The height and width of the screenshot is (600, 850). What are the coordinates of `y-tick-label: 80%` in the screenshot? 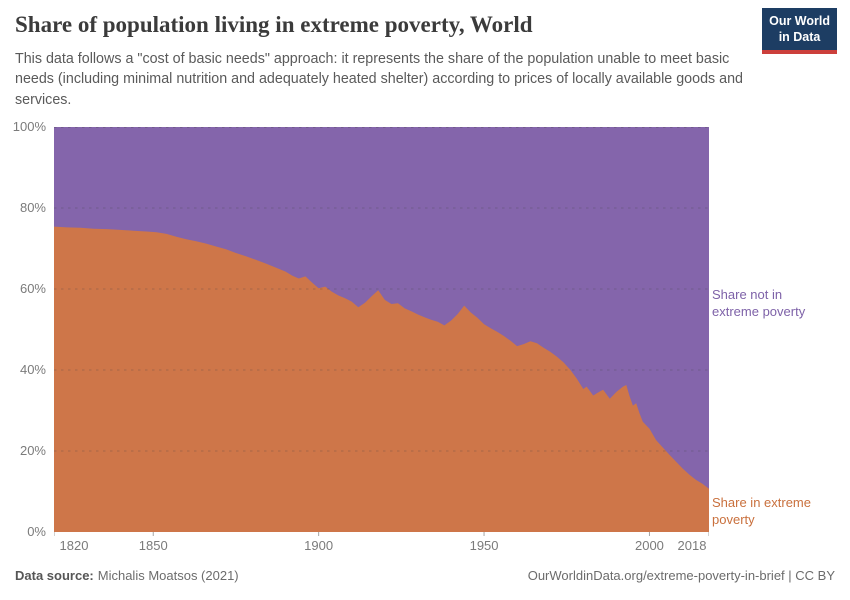 It's located at (32, 207).